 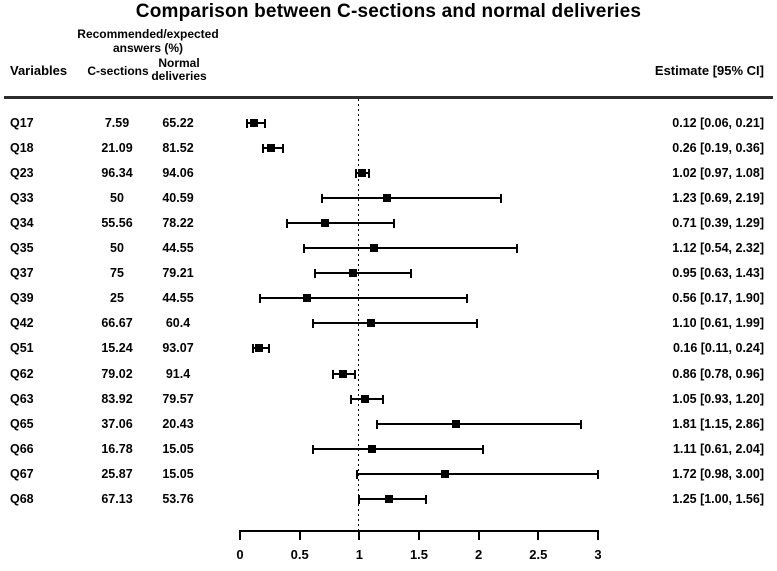 What do you see at coordinates (22, 348) in the screenshot?
I see `row-variable-label: Q51` at bounding box center [22, 348].